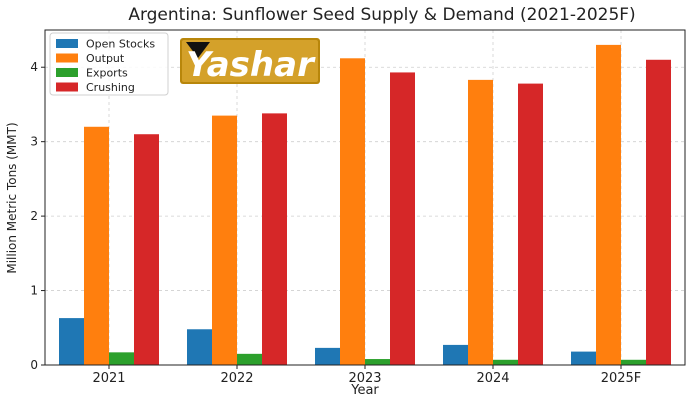 The image size is (700, 404). Describe the element at coordinates (198, 50) in the screenshot. I see `logo-triangle-icon` at that location.